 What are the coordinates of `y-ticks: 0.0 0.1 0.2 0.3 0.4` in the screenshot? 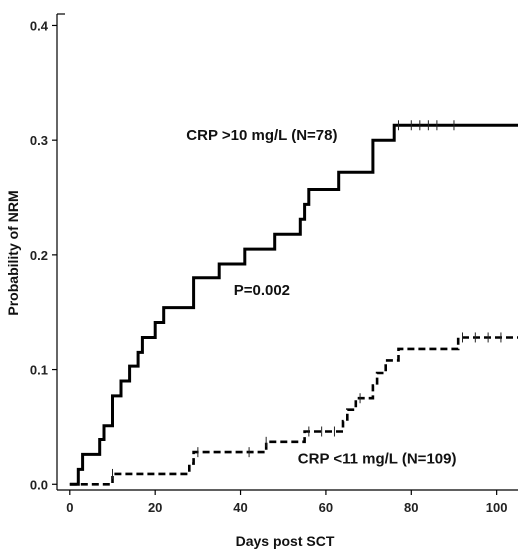 It's located at (43, 255).